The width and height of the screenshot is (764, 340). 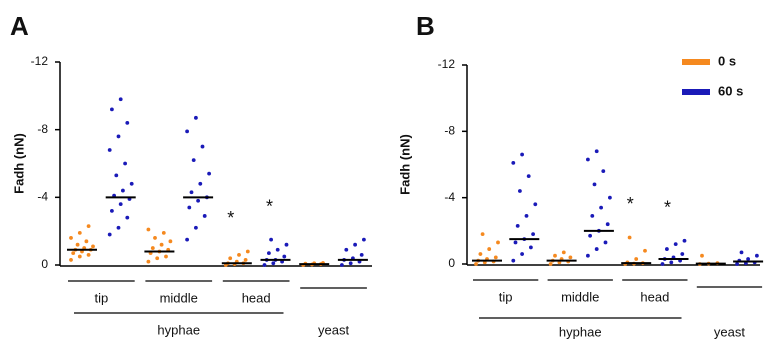 What do you see at coordinates (19, 26) in the screenshot?
I see `panel-label: A` at bounding box center [19, 26].